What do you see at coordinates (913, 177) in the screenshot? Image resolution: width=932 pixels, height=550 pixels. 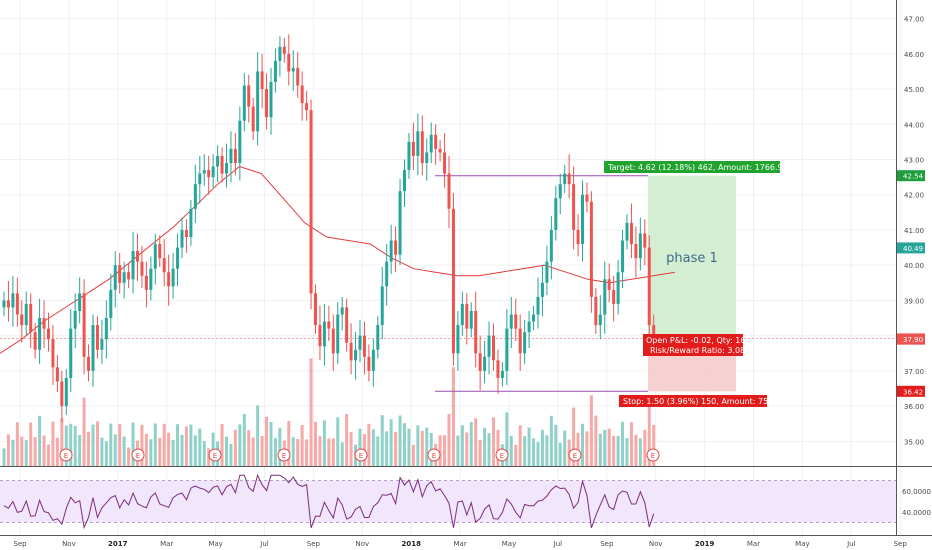 I see `price-tag-label: 42.54` at bounding box center [913, 177].